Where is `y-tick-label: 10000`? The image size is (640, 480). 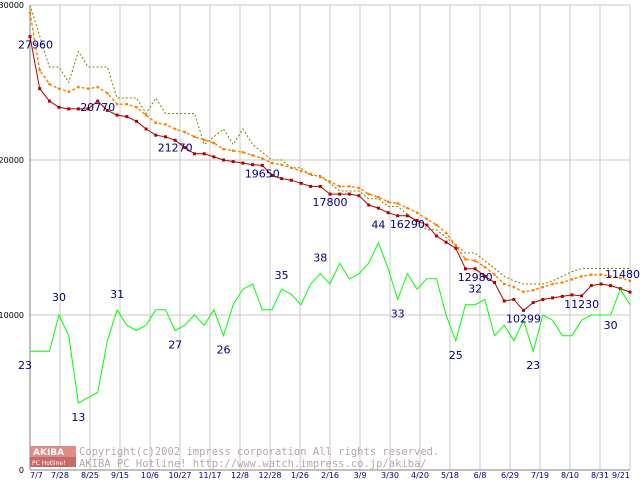 y-tick-label: 10000 is located at coordinates (12, 315).